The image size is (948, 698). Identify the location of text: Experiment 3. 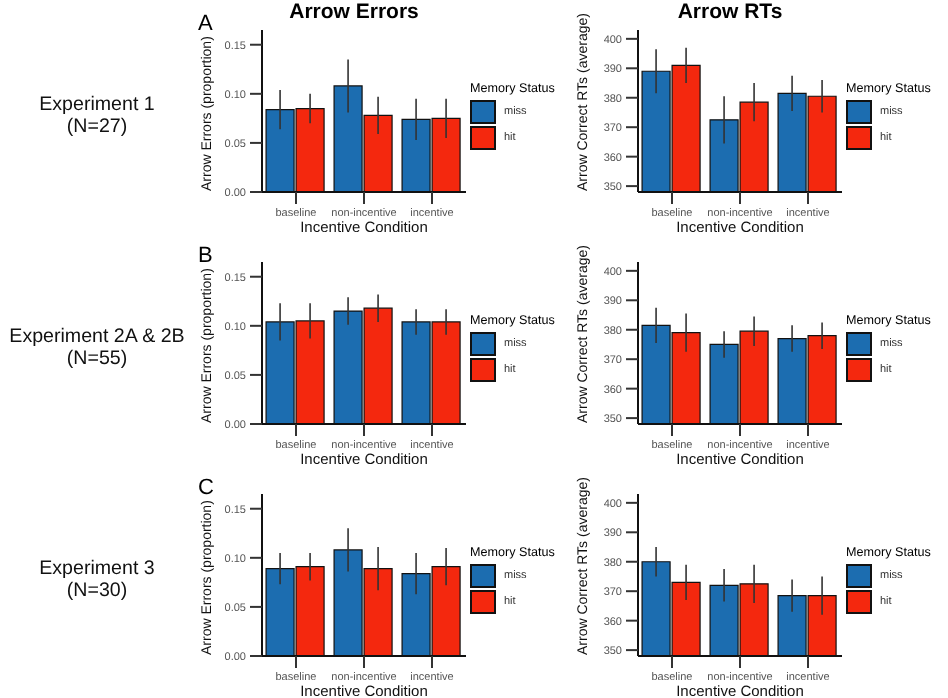
(97, 569).